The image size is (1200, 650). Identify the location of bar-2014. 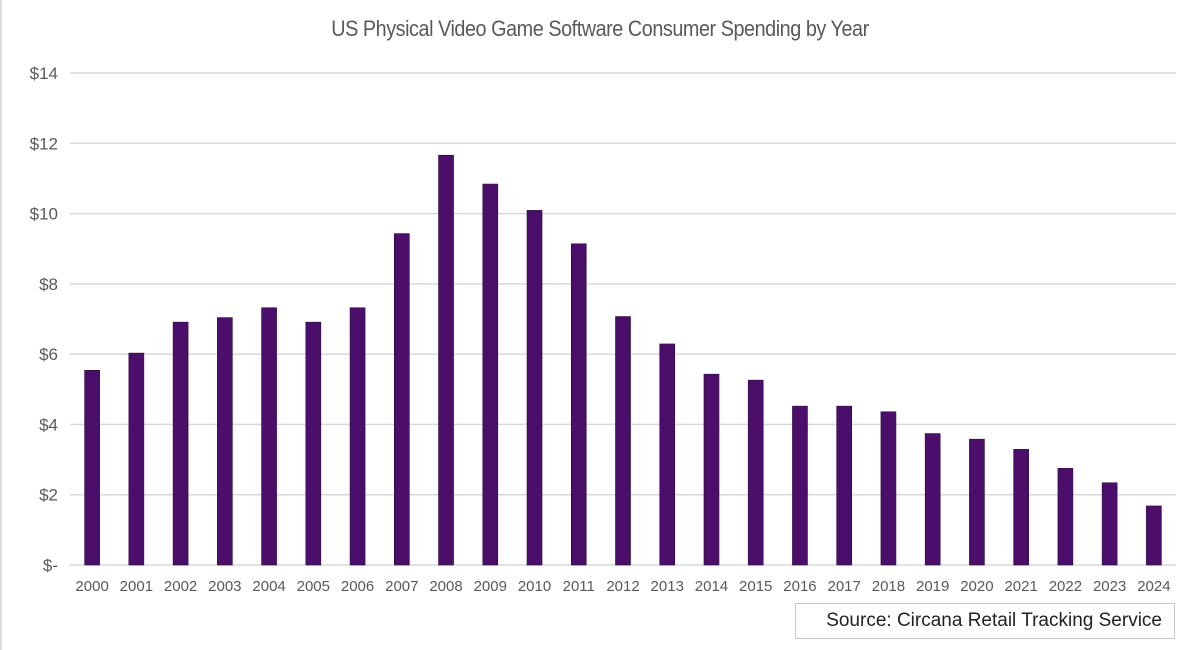
(711, 469).